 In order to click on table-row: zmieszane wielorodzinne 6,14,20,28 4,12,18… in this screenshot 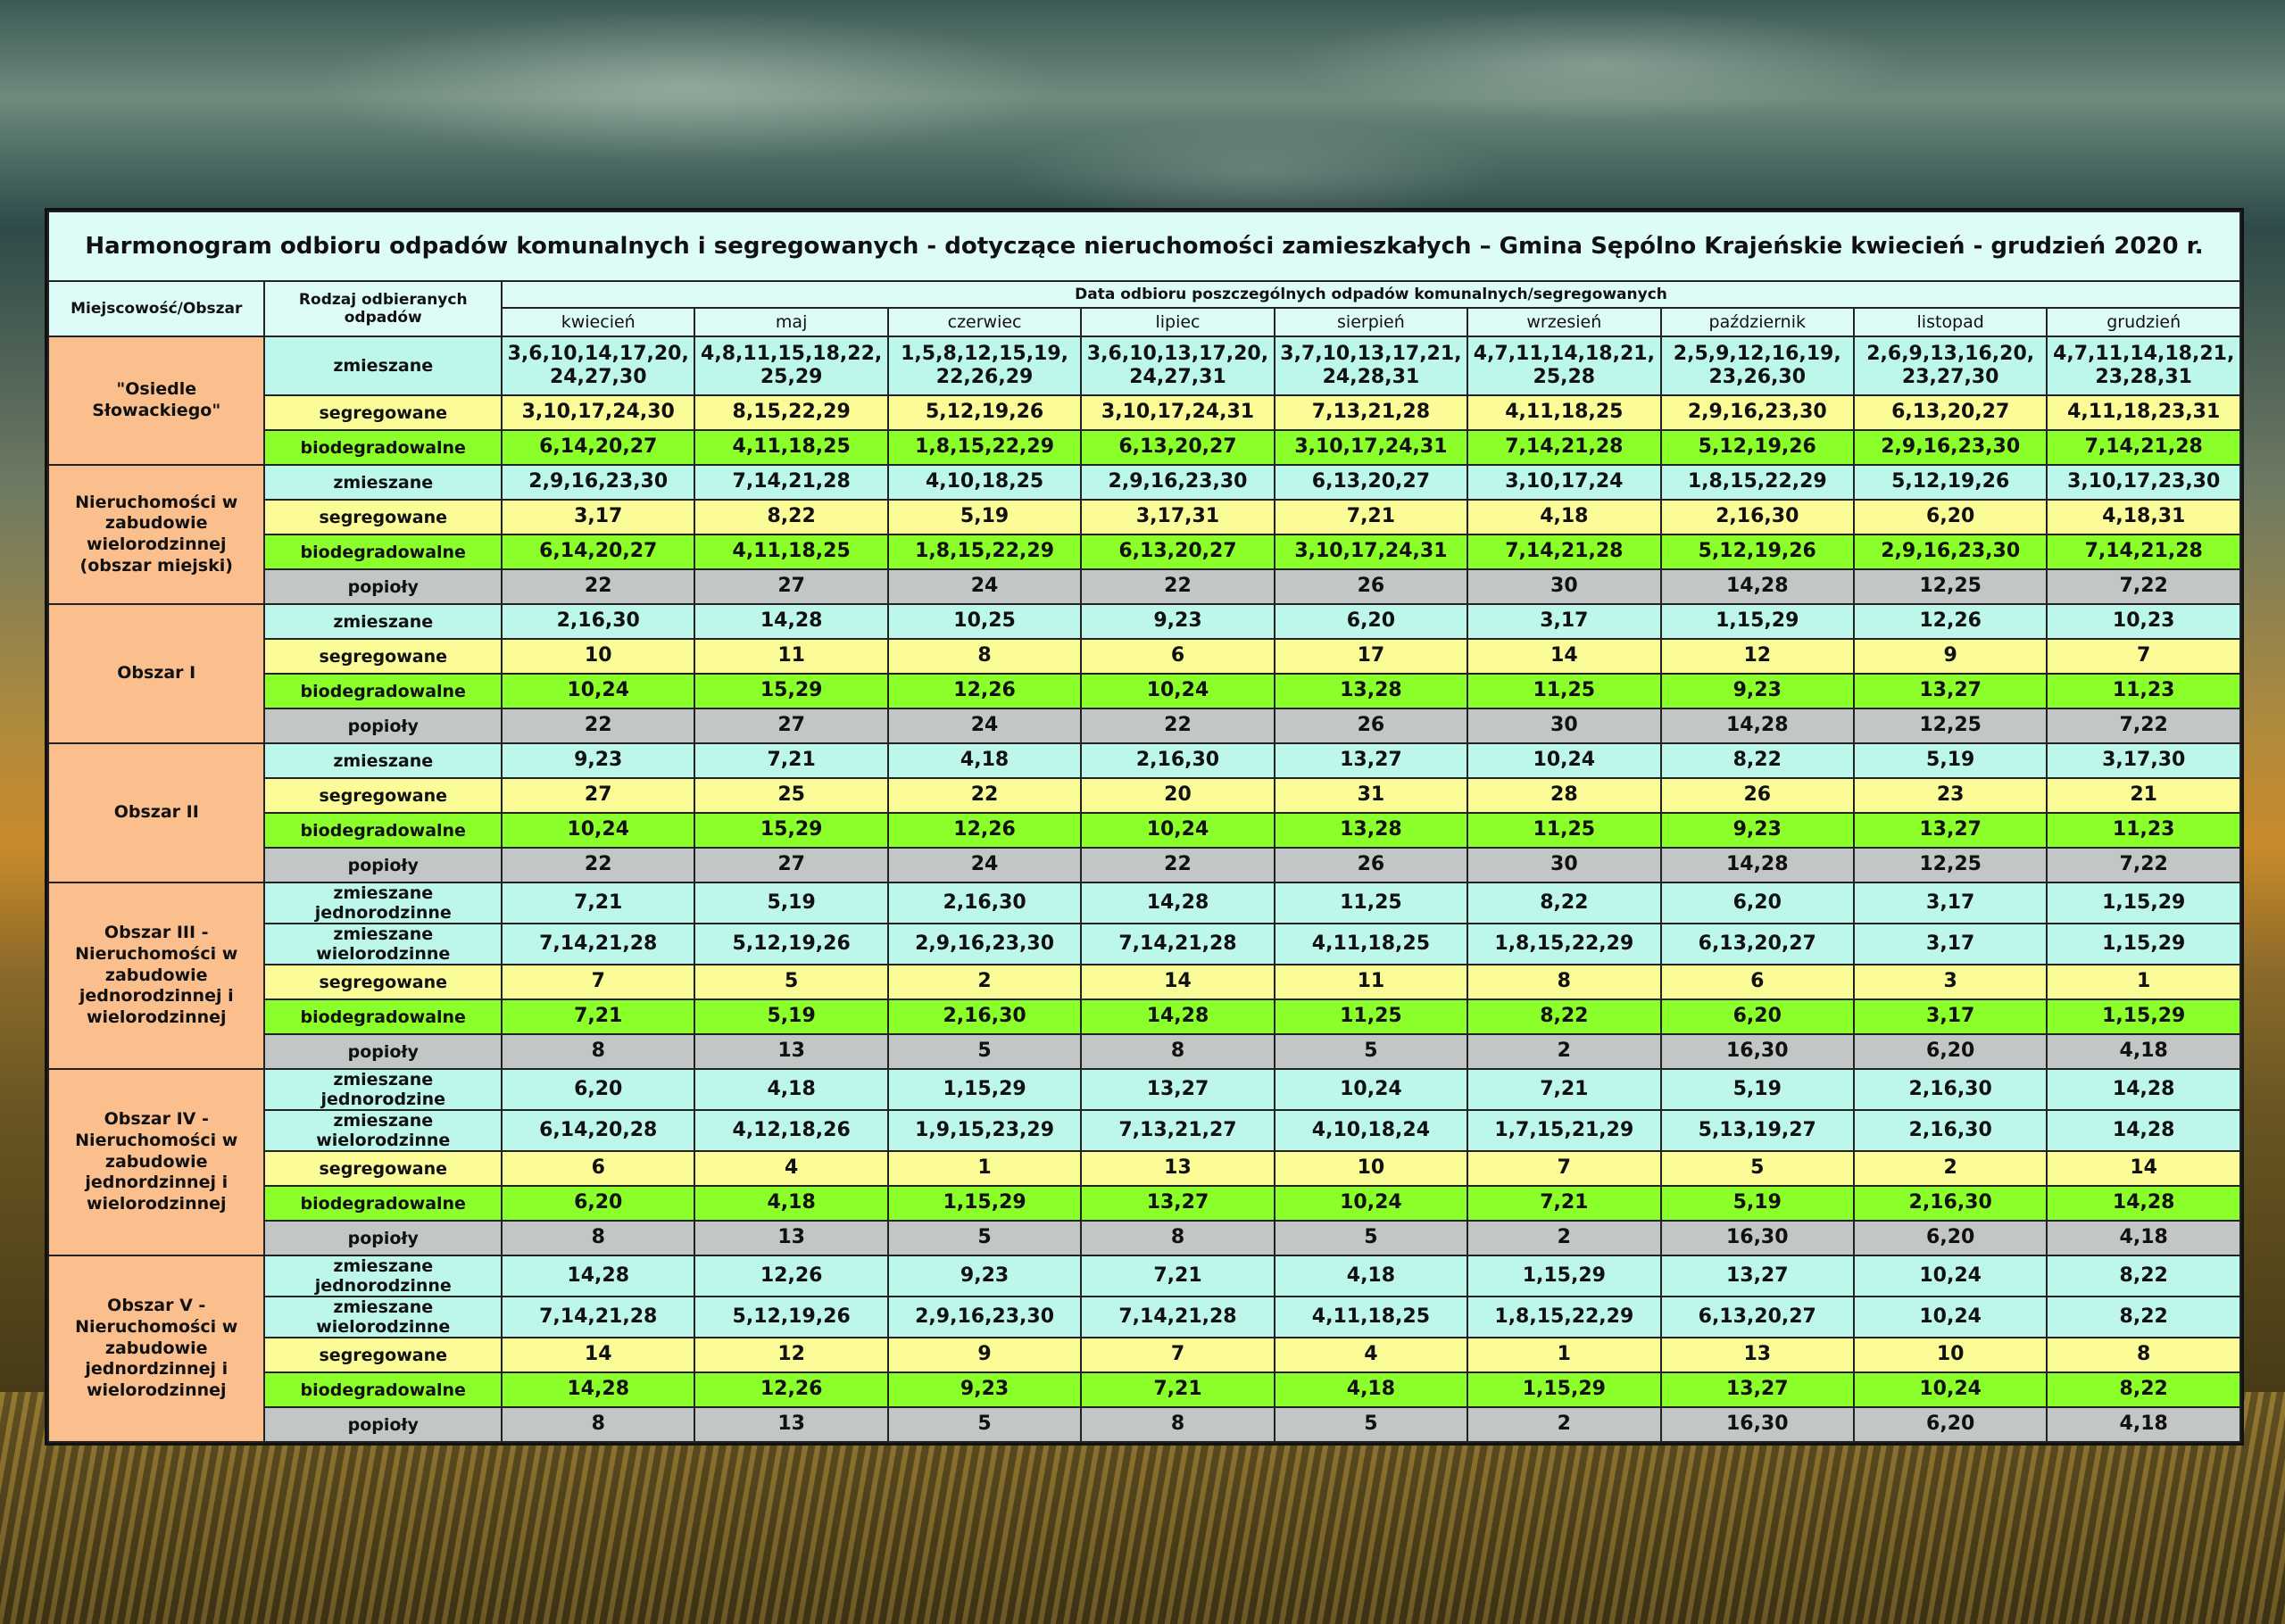, I will do `click(1144, 1130)`.